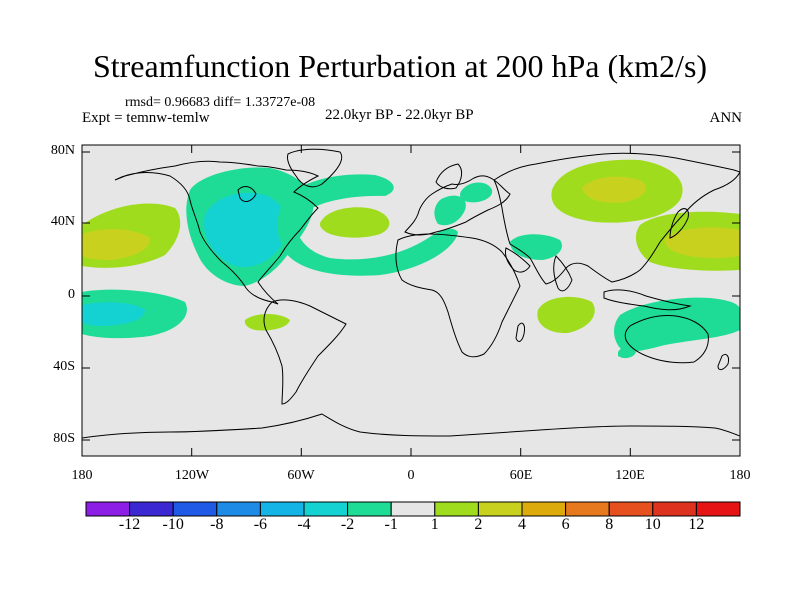 The width and height of the screenshot is (800, 600). I want to click on colorbar-tick-label: -1, so click(391, 524).